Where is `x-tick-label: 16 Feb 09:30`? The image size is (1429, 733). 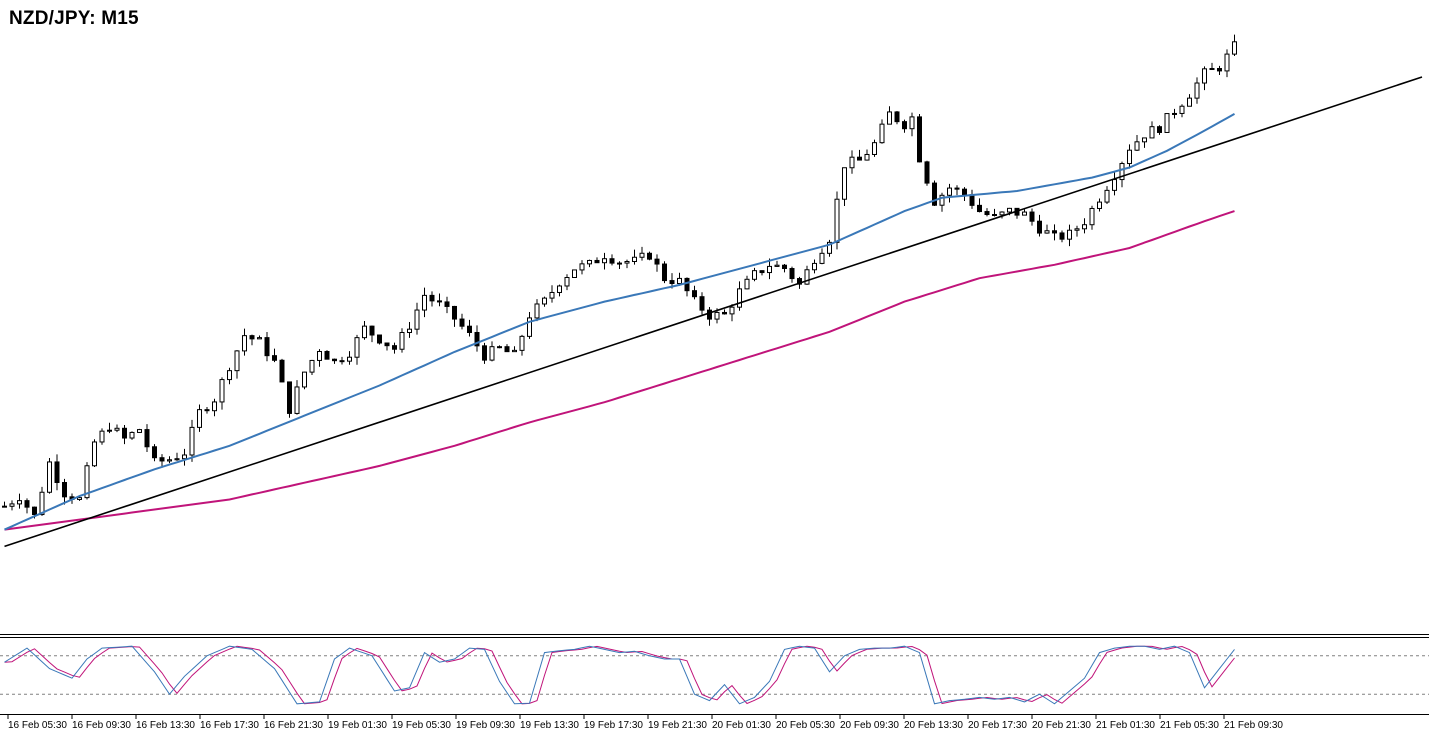
x-tick-label: 16 Feb 09:30 is located at coordinates (101, 725).